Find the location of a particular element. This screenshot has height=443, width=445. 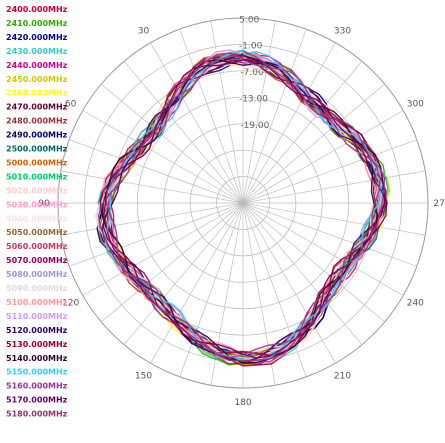

legend-entry: 5090.000MHz is located at coordinates (37, 288).